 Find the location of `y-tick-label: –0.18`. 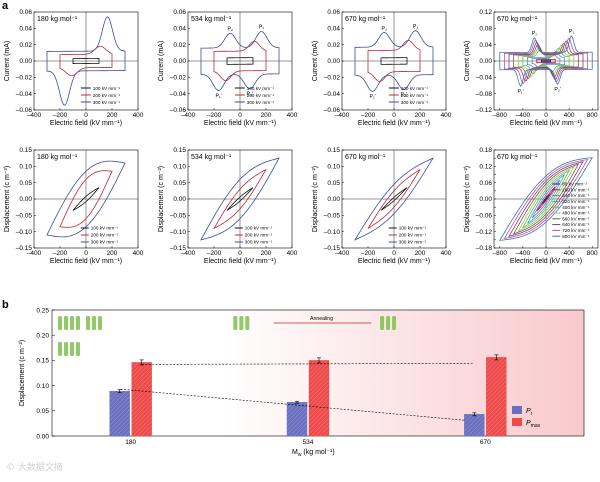

y-tick-label: –0.18 is located at coordinates (484, 248).